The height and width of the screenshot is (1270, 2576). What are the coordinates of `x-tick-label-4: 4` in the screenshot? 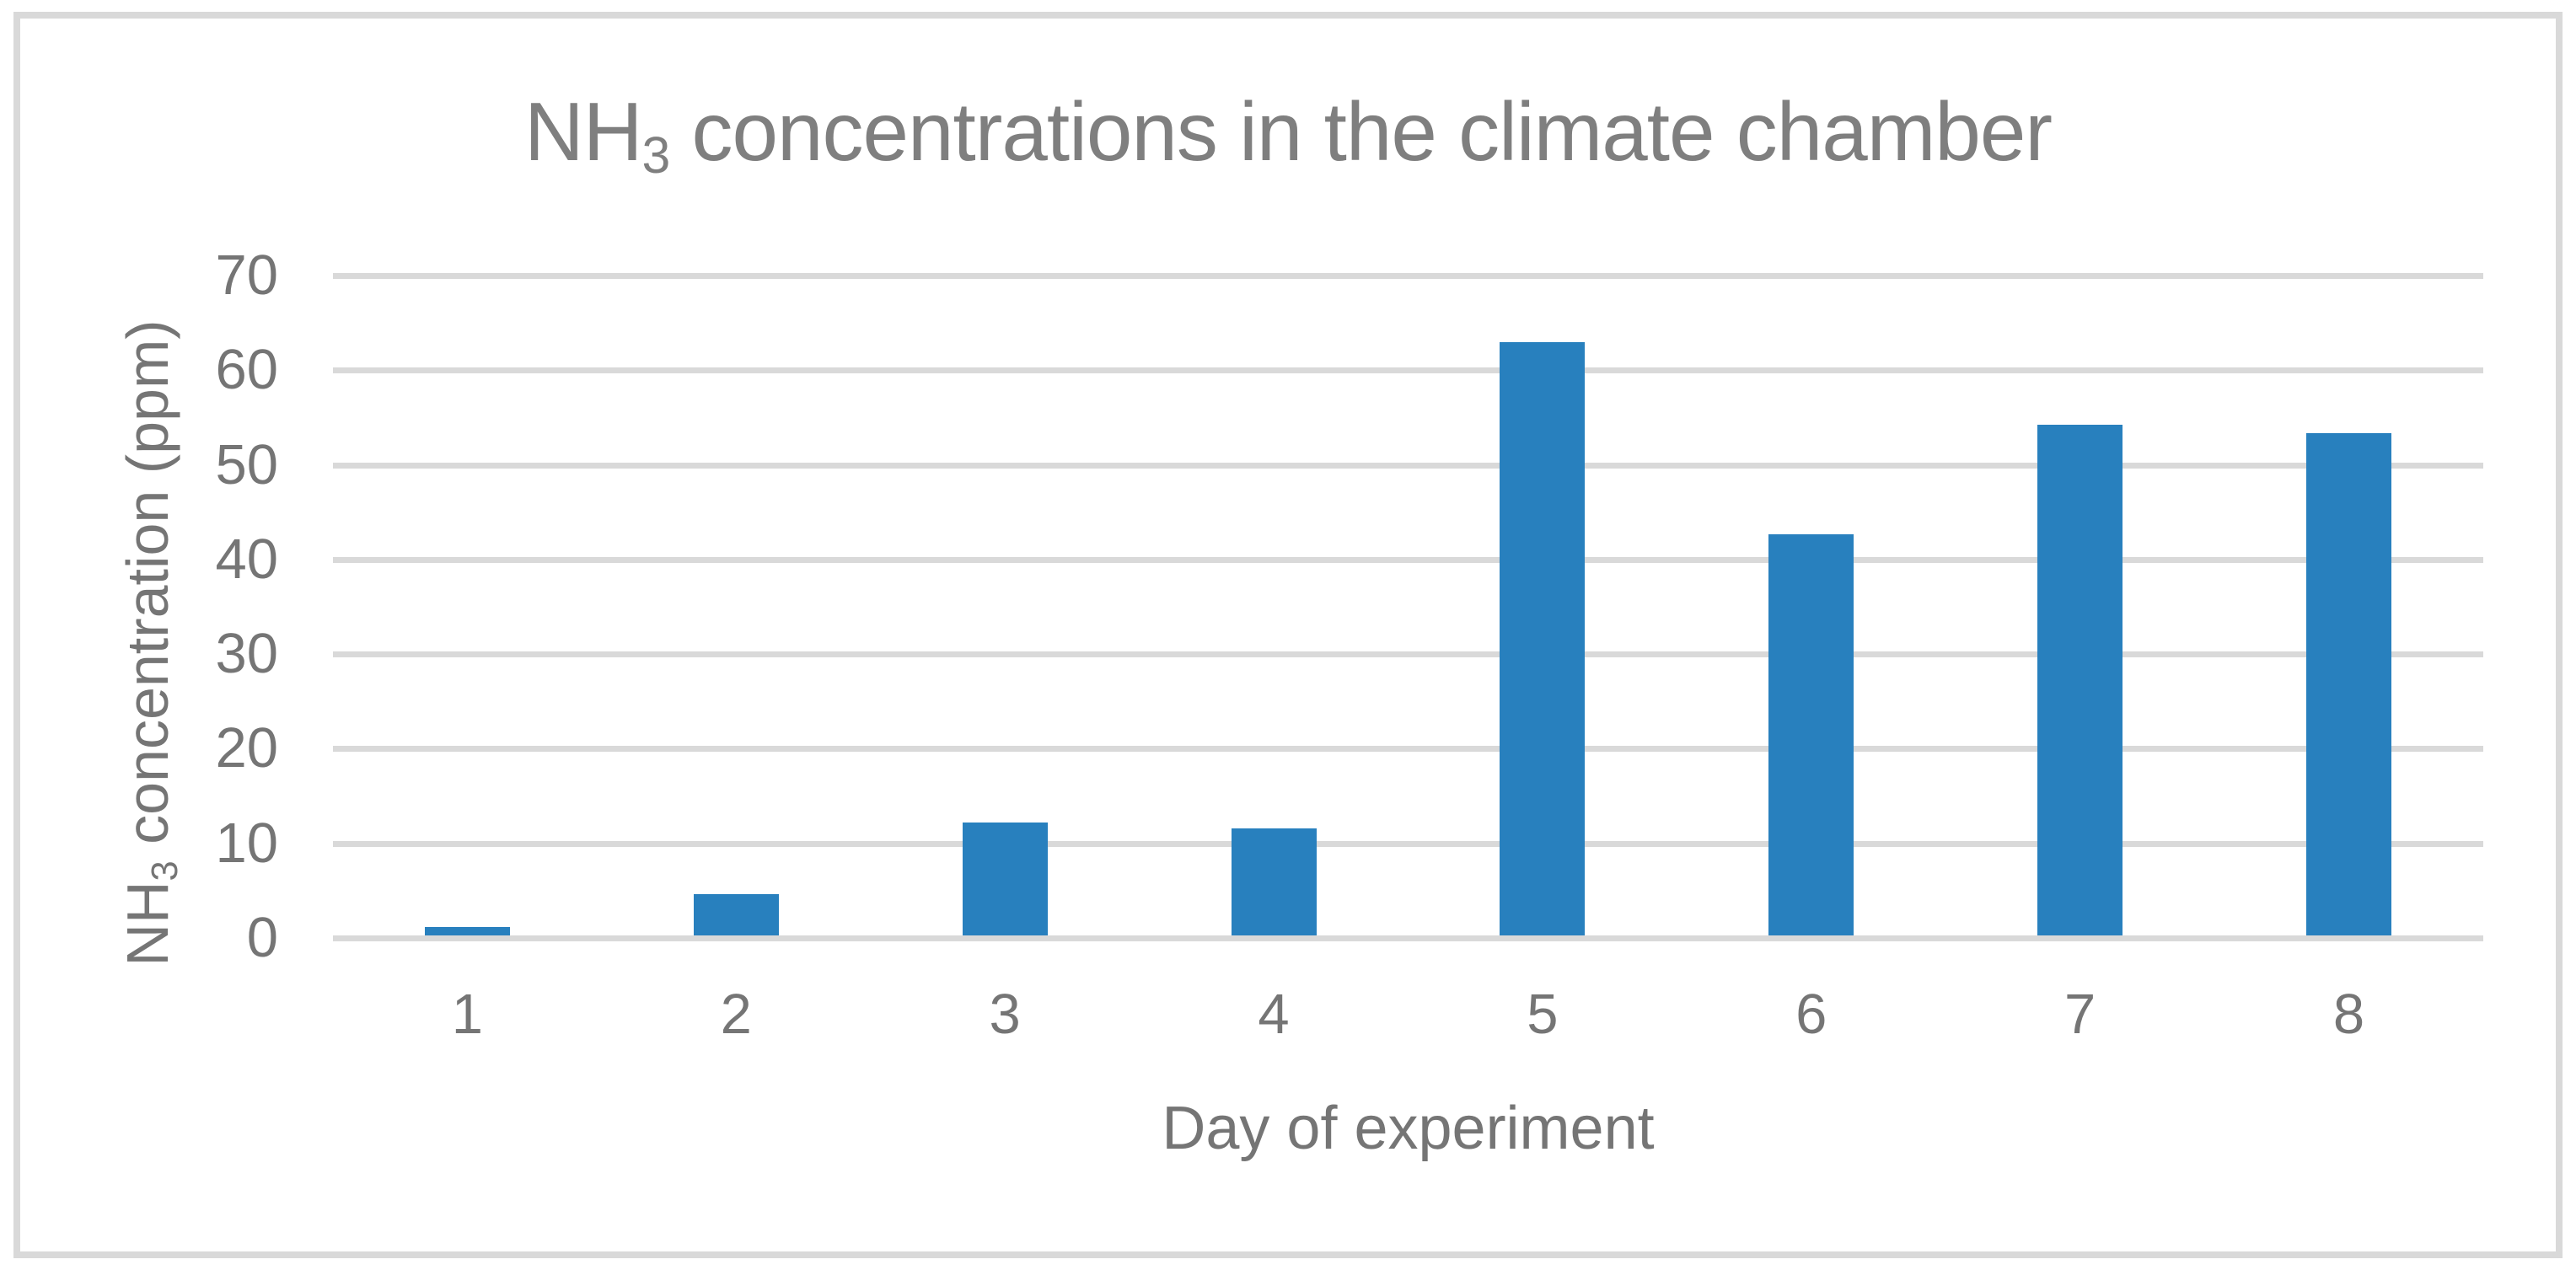 It's located at (1274, 1014).